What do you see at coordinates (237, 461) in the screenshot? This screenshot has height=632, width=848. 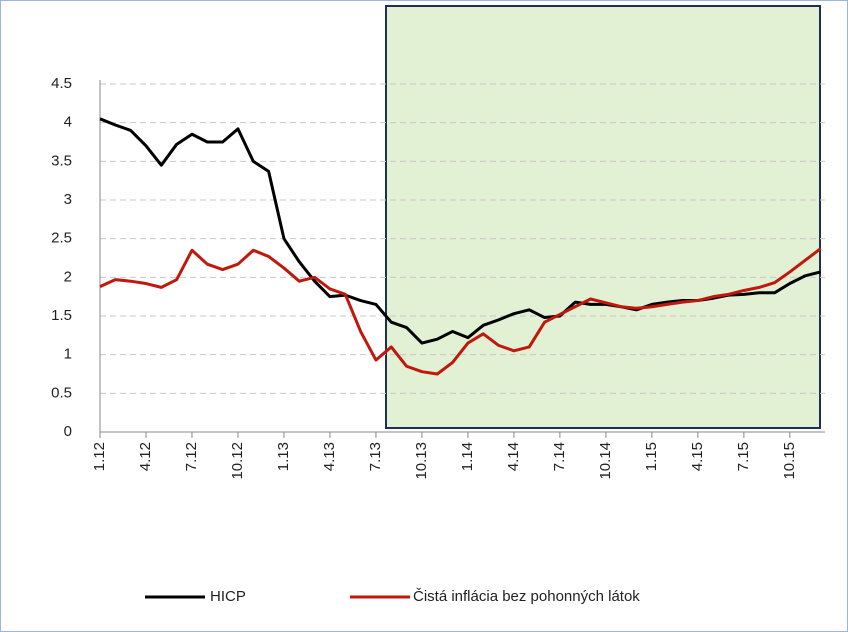 I see `x-tick-label: 10.12` at bounding box center [237, 461].